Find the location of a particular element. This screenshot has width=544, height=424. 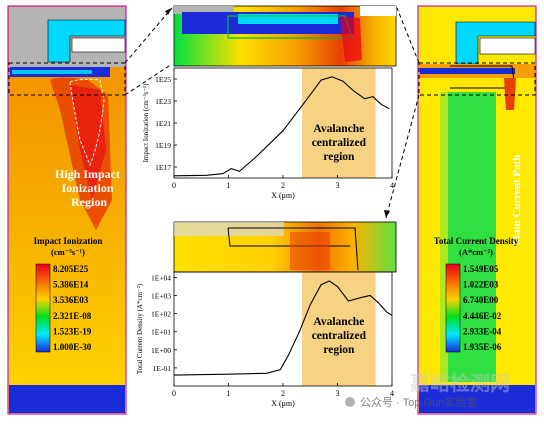

legend-value-3: 2.321E-08 is located at coordinates (72, 316).